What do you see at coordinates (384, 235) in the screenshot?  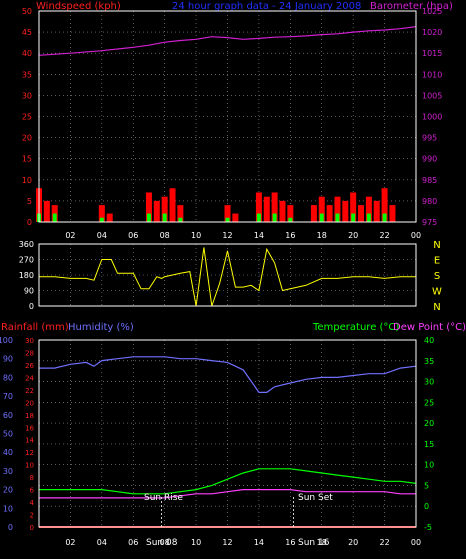 I see `wind-panel-x-tick: 22` at bounding box center [384, 235].